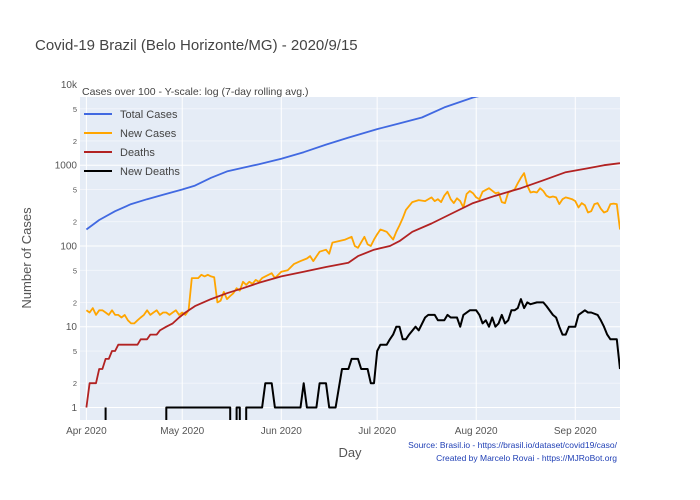  What do you see at coordinates (575, 431) in the screenshot?
I see `x-tick-label: Sep 2020` at bounding box center [575, 431].